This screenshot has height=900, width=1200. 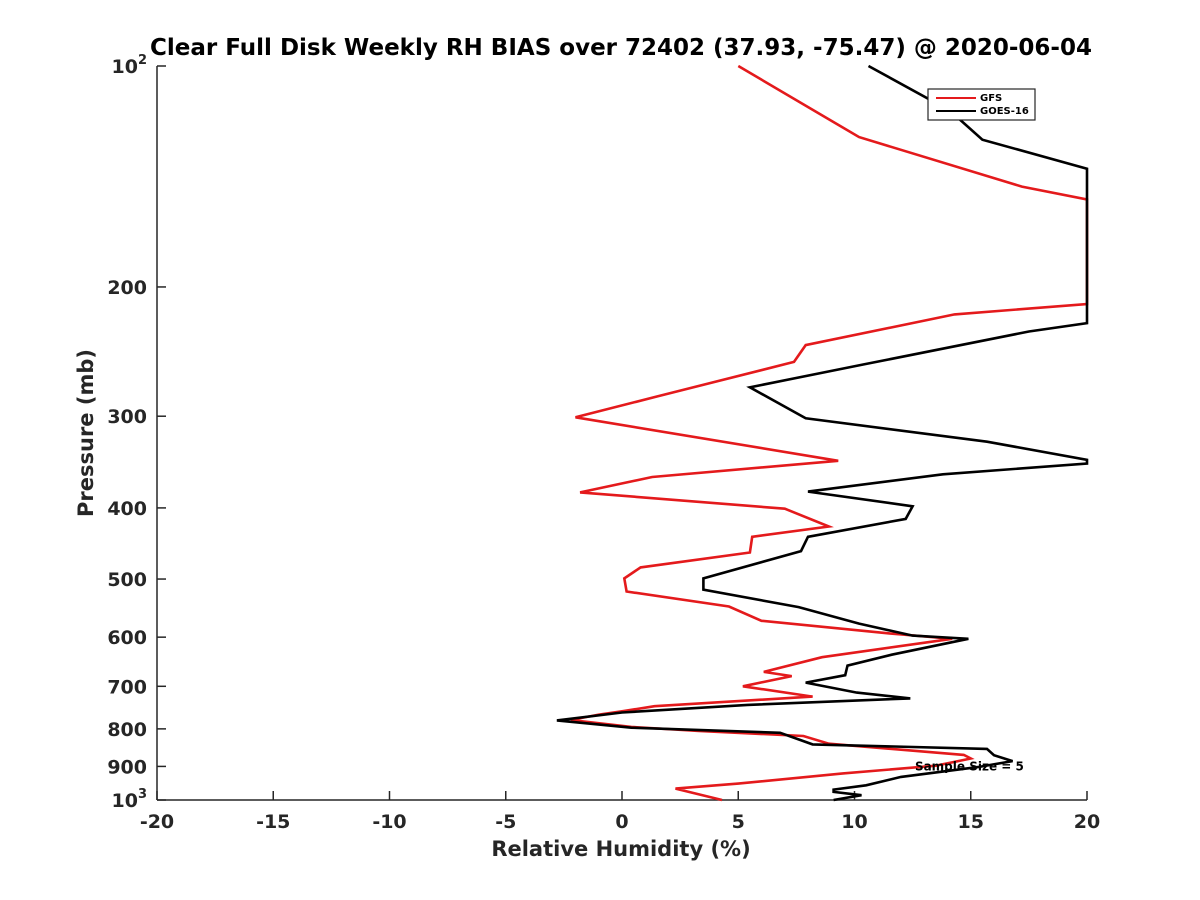 What do you see at coordinates (738, 822) in the screenshot?
I see `x-tick-label: 5` at bounding box center [738, 822].